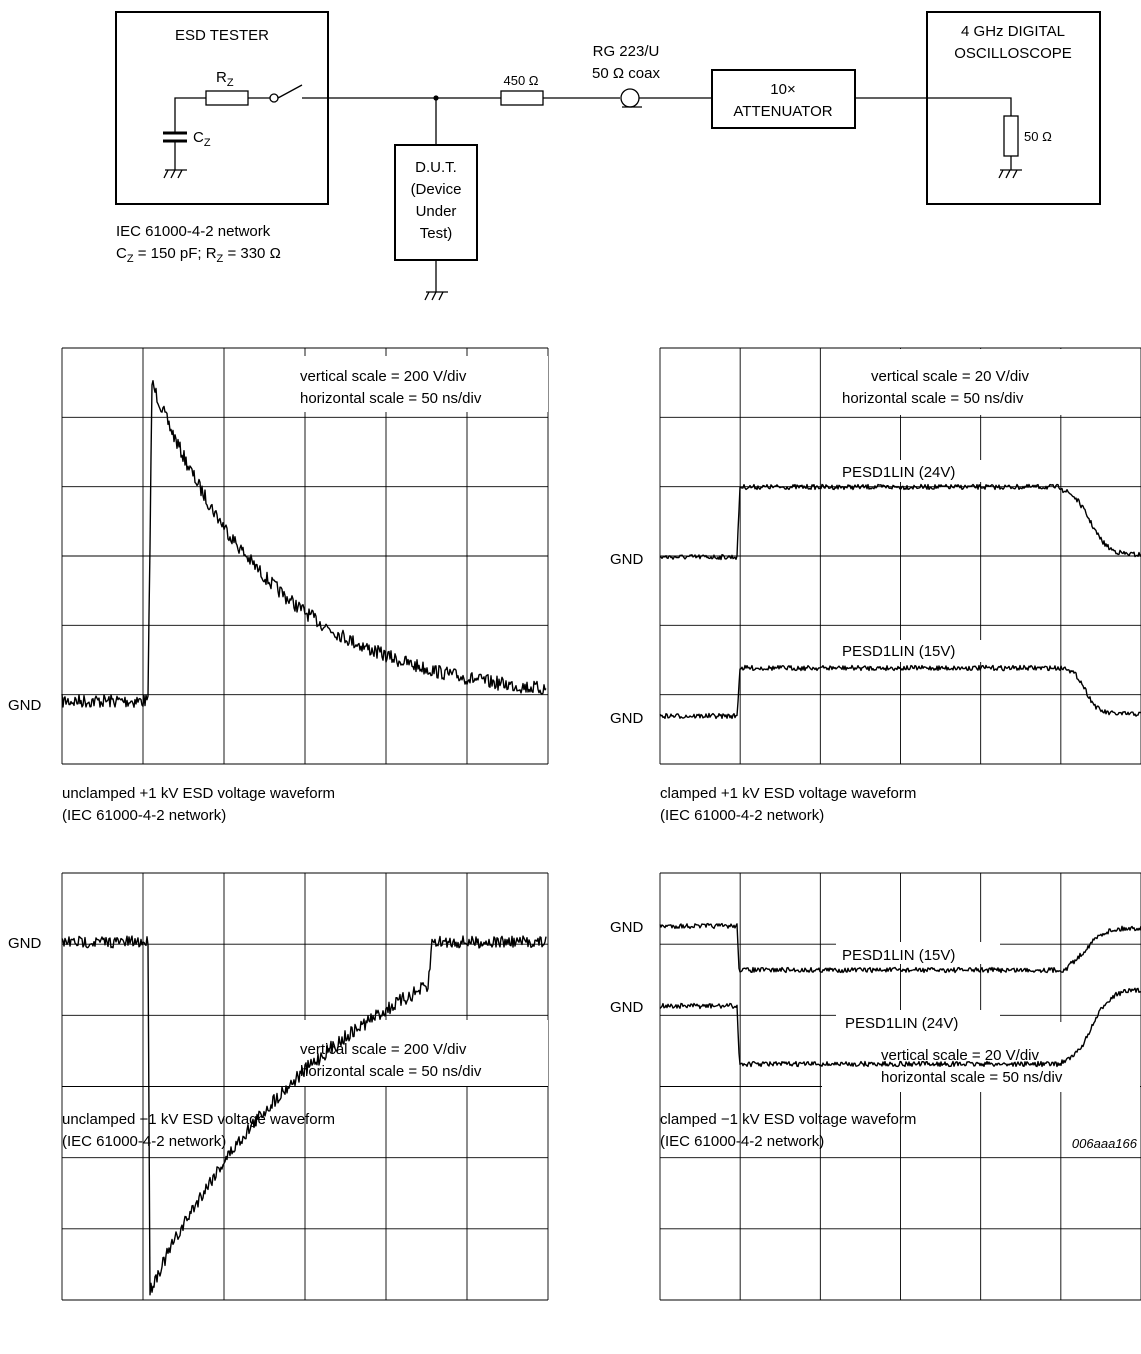 This screenshot has width=1141, height=1354. Describe the element at coordinates (788, 1119) in the screenshot. I see `panel-caption-1: clamped −1 kV ESD voltage waveform` at that location.